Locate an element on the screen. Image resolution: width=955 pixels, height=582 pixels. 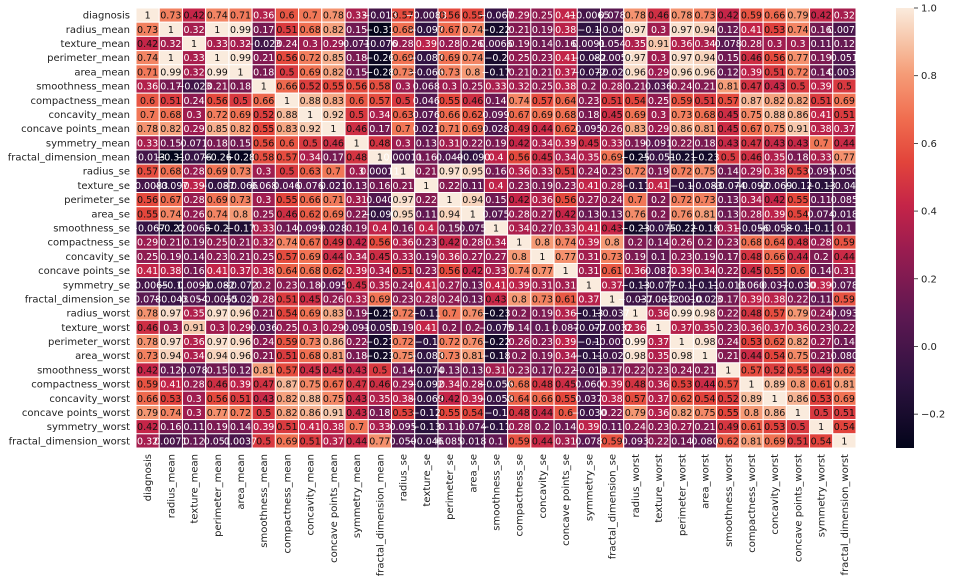
colorbar-tick-label: 0.2 is located at coordinates (929, 279).